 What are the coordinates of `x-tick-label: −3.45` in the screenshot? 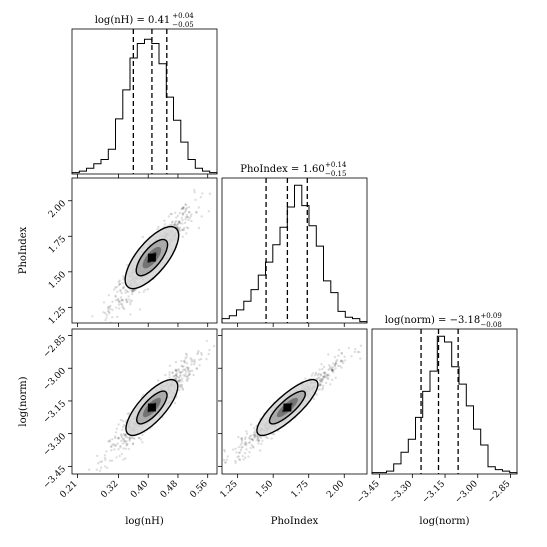 It's located at (368, 492).